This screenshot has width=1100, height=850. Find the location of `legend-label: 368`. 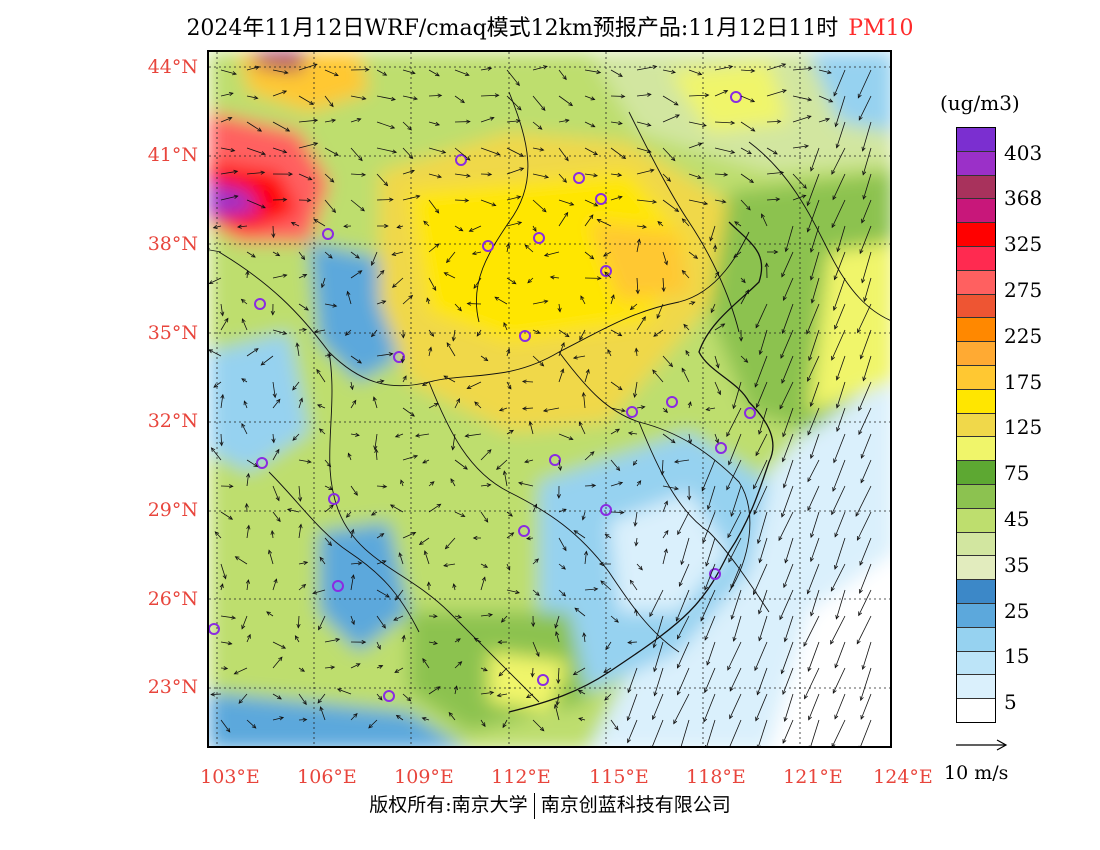

legend-label: 368 is located at coordinates (1023, 198).